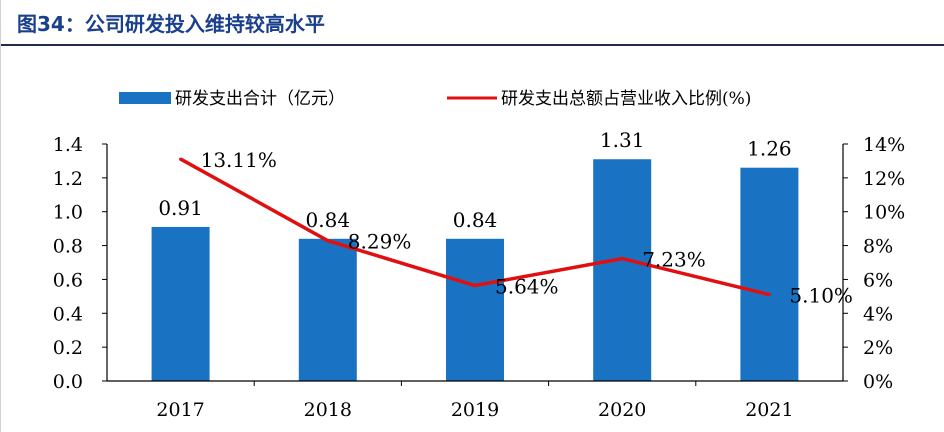 The height and width of the screenshot is (432, 944). What do you see at coordinates (622, 259) in the screenshot?
I see `ratio-point-2020` at bounding box center [622, 259].